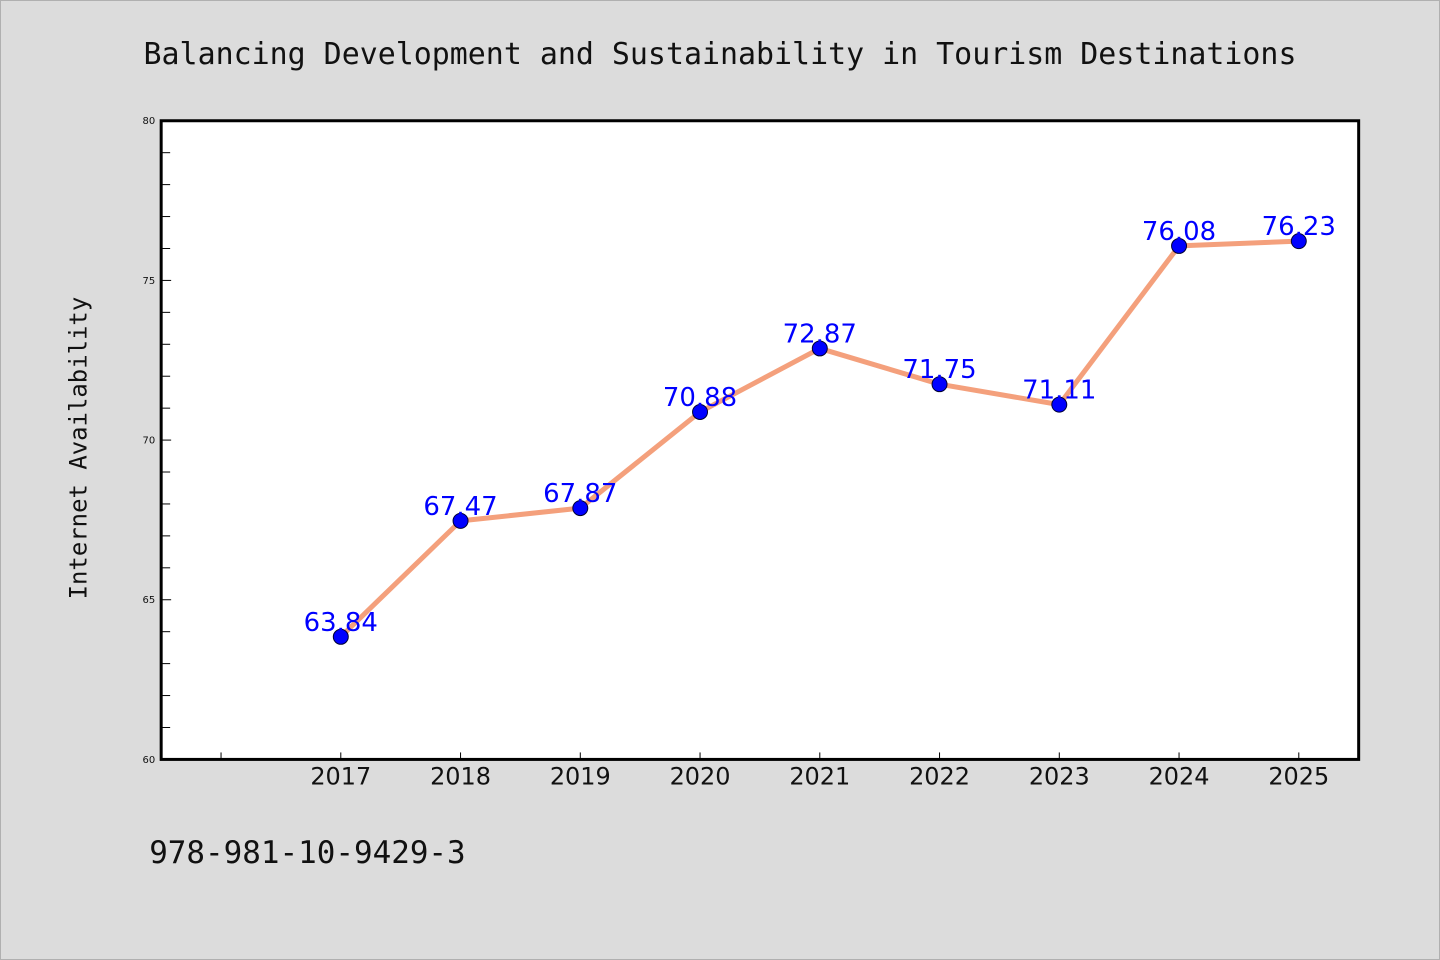 The width and height of the screenshot is (1440, 960). Describe the element at coordinates (939, 776) in the screenshot. I see `x-tick-label: 2022` at that location.